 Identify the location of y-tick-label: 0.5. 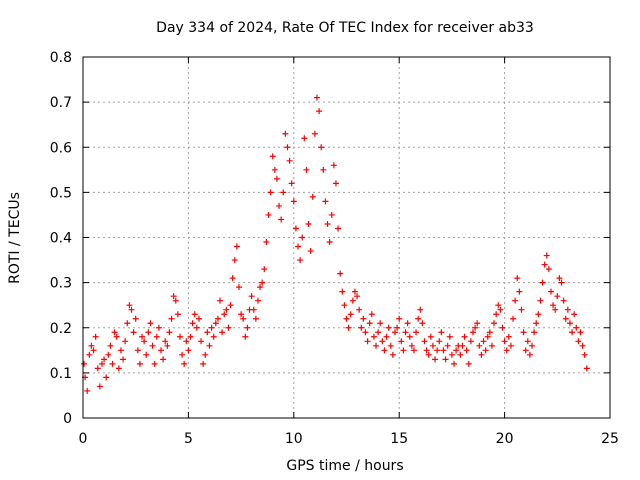
(61, 193).